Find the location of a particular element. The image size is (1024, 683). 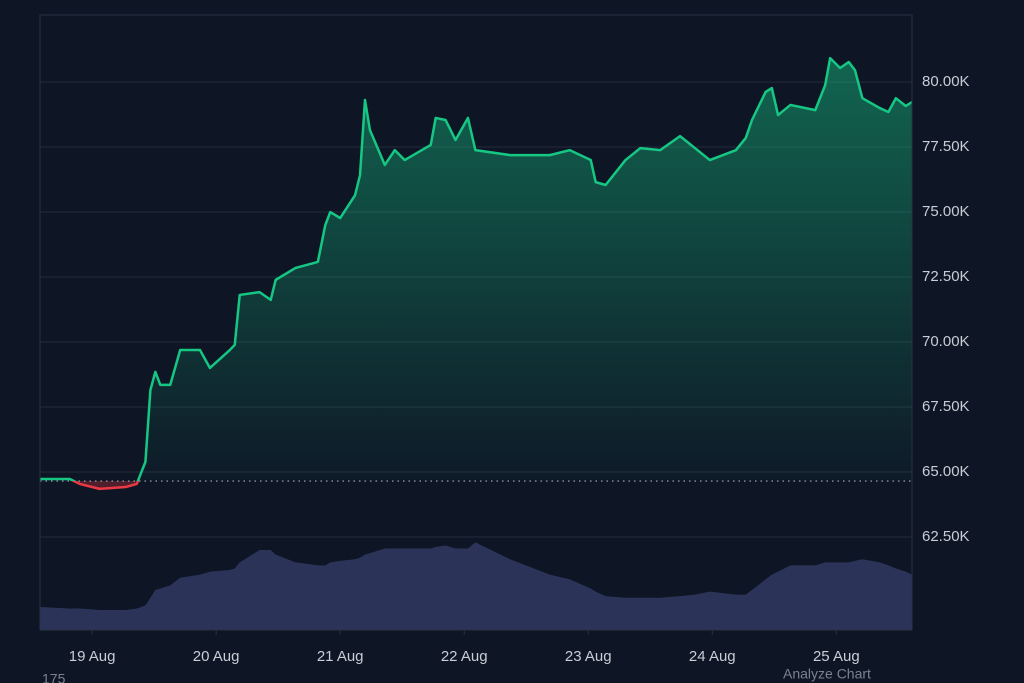

x-tick-label: 24 Aug is located at coordinates (712, 656).